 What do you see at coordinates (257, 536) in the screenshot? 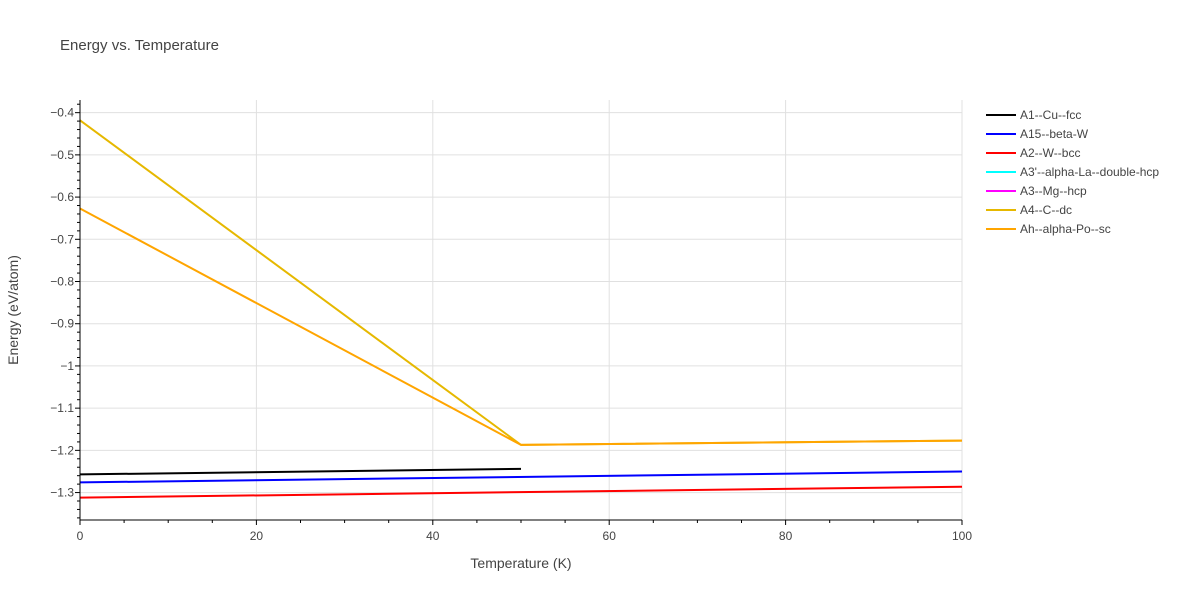
I see `x-tick-label: 20` at bounding box center [257, 536].